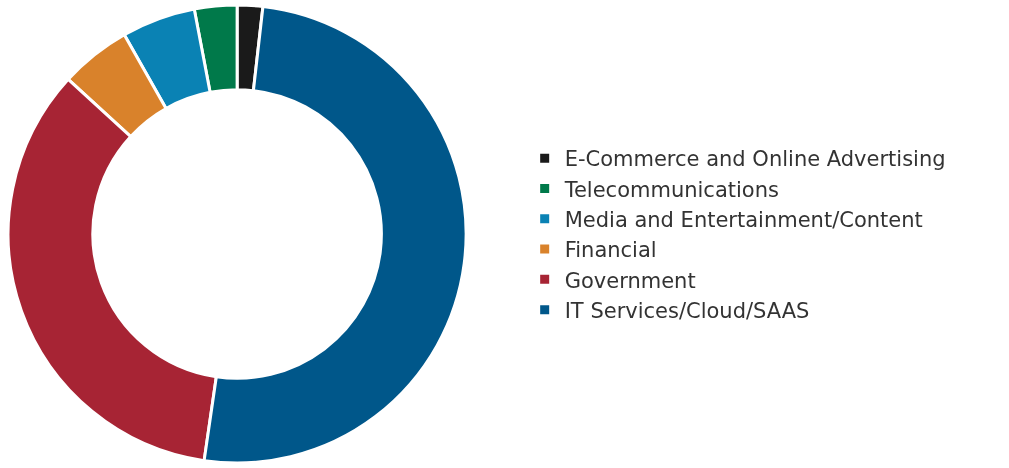 The height and width of the screenshot is (468, 1009). What do you see at coordinates (743, 219) in the screenshot?
I see `legend-label: Media and Entertainment/Content` at bounding box center [743, 219].